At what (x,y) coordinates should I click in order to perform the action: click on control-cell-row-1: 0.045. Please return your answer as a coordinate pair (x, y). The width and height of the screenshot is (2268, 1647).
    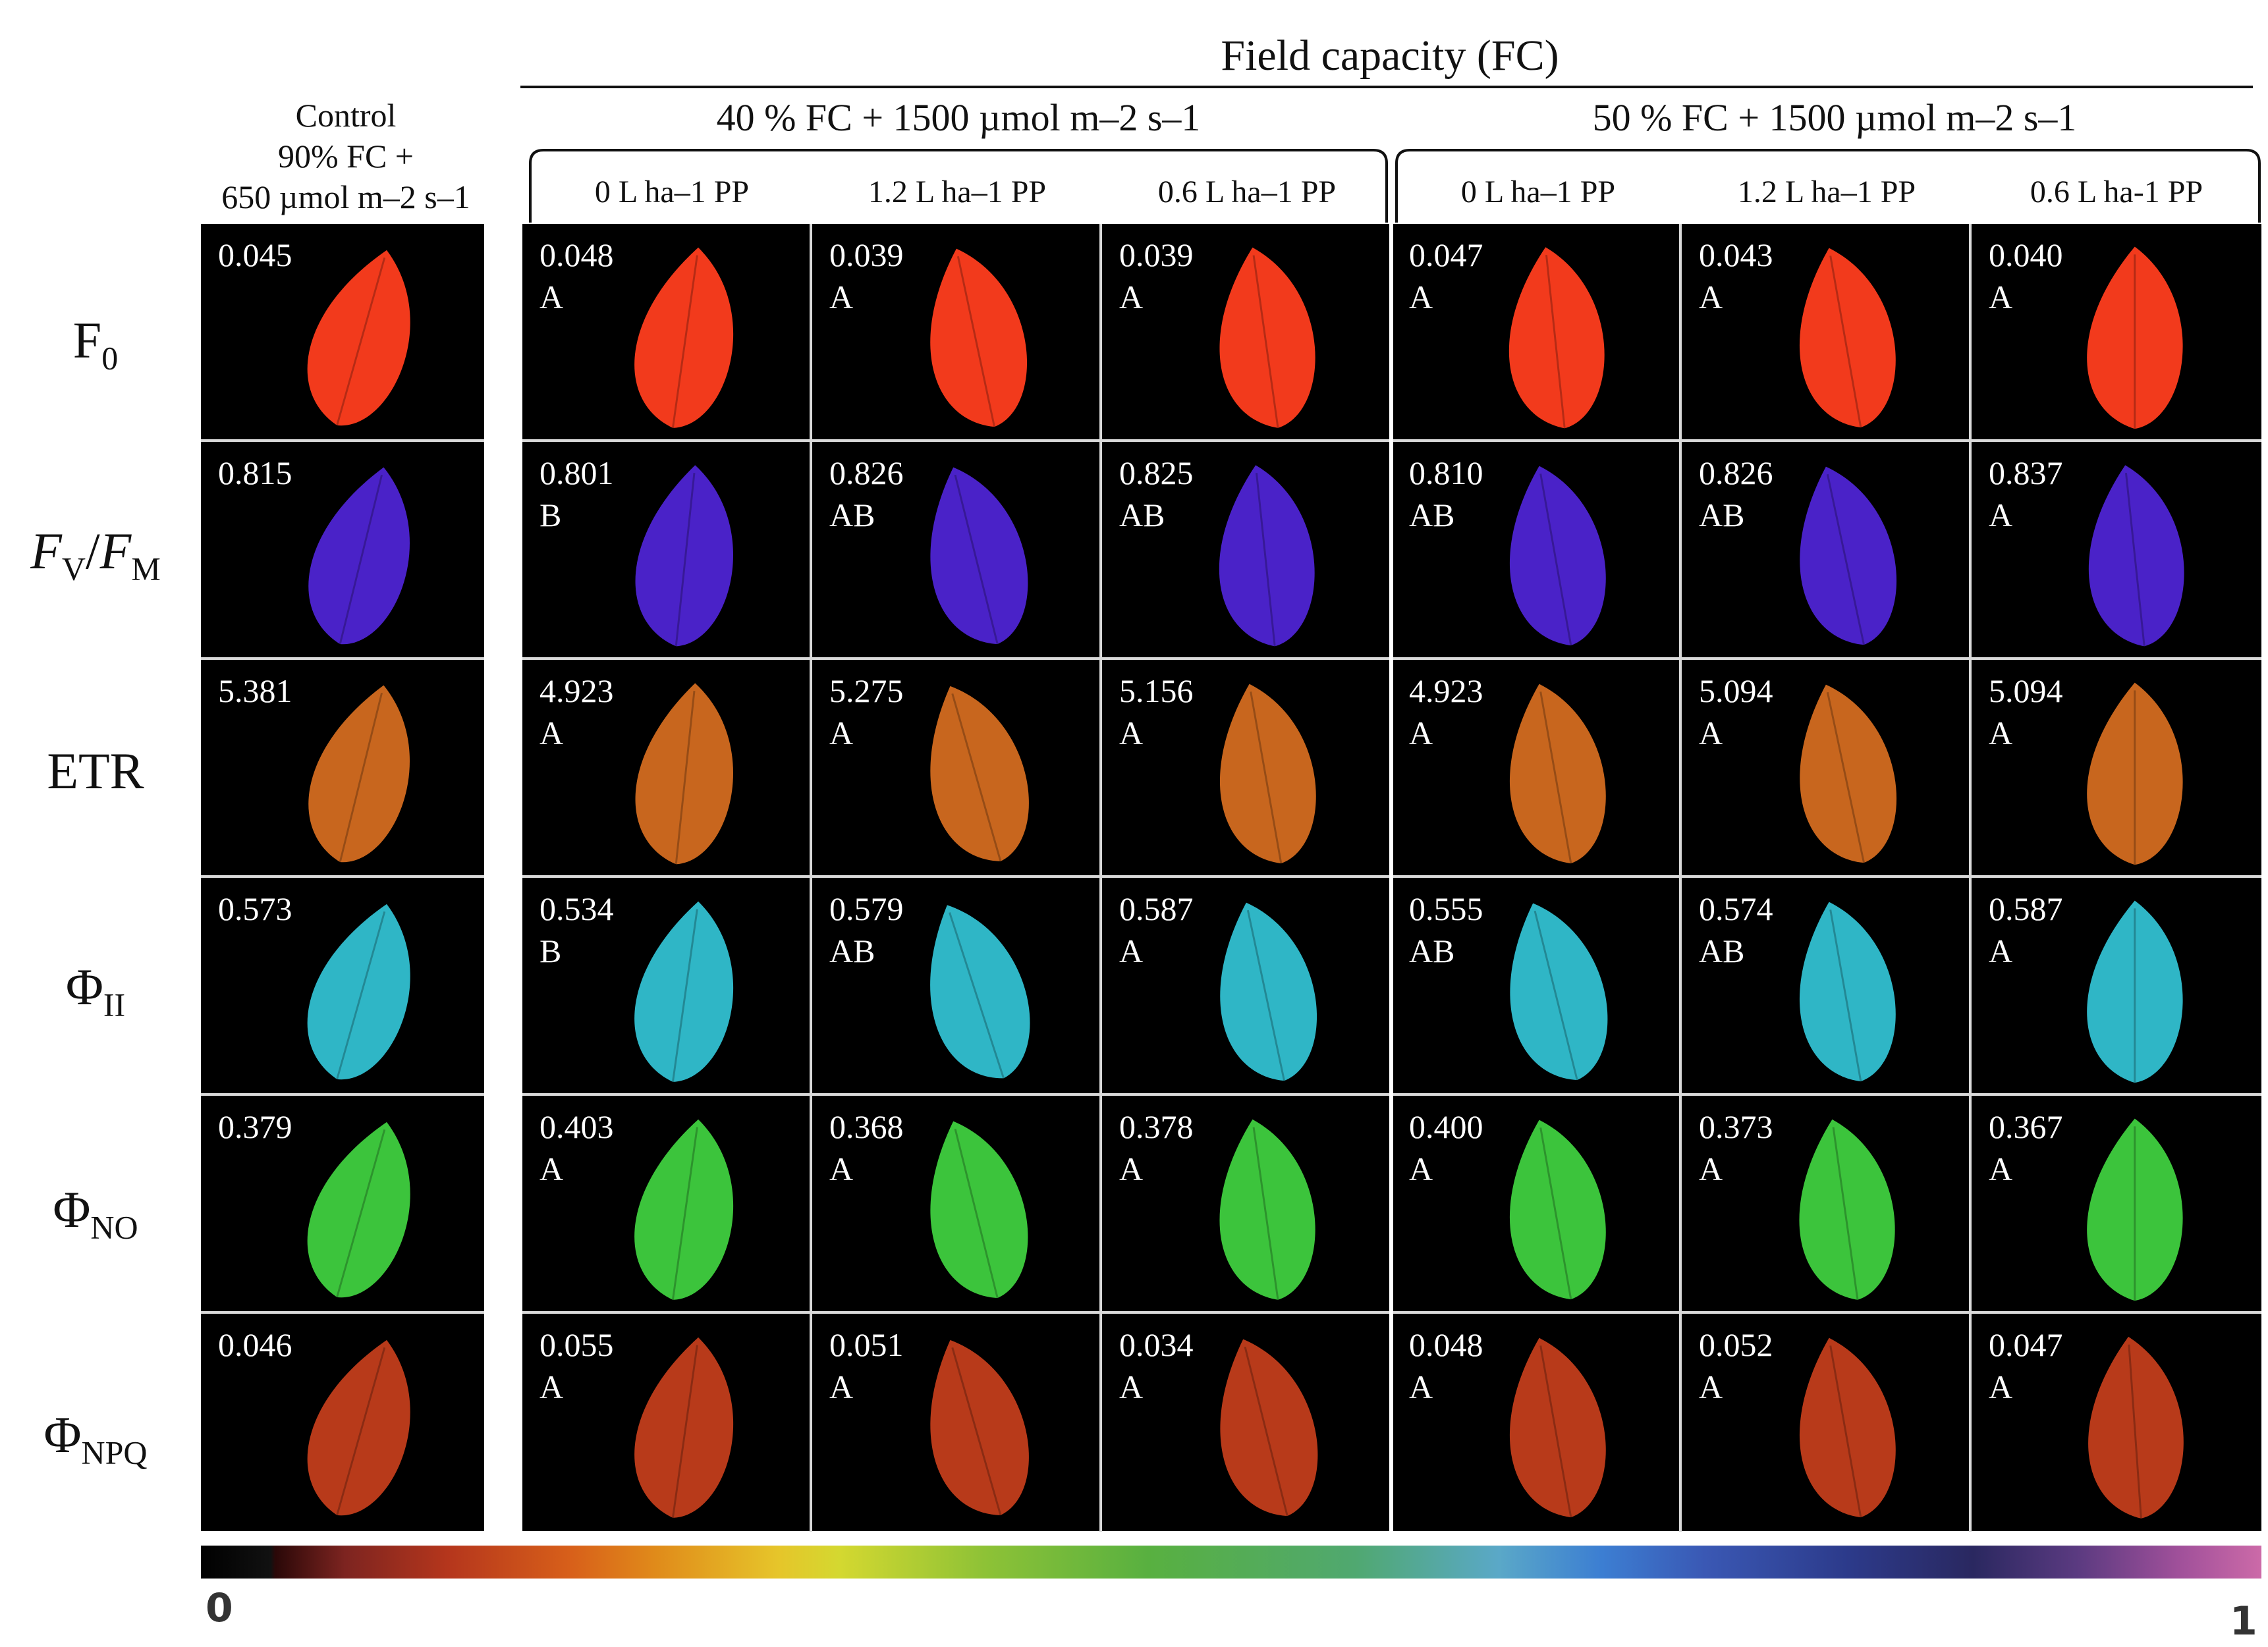
    Looking at the image, I should click on (342, 332).